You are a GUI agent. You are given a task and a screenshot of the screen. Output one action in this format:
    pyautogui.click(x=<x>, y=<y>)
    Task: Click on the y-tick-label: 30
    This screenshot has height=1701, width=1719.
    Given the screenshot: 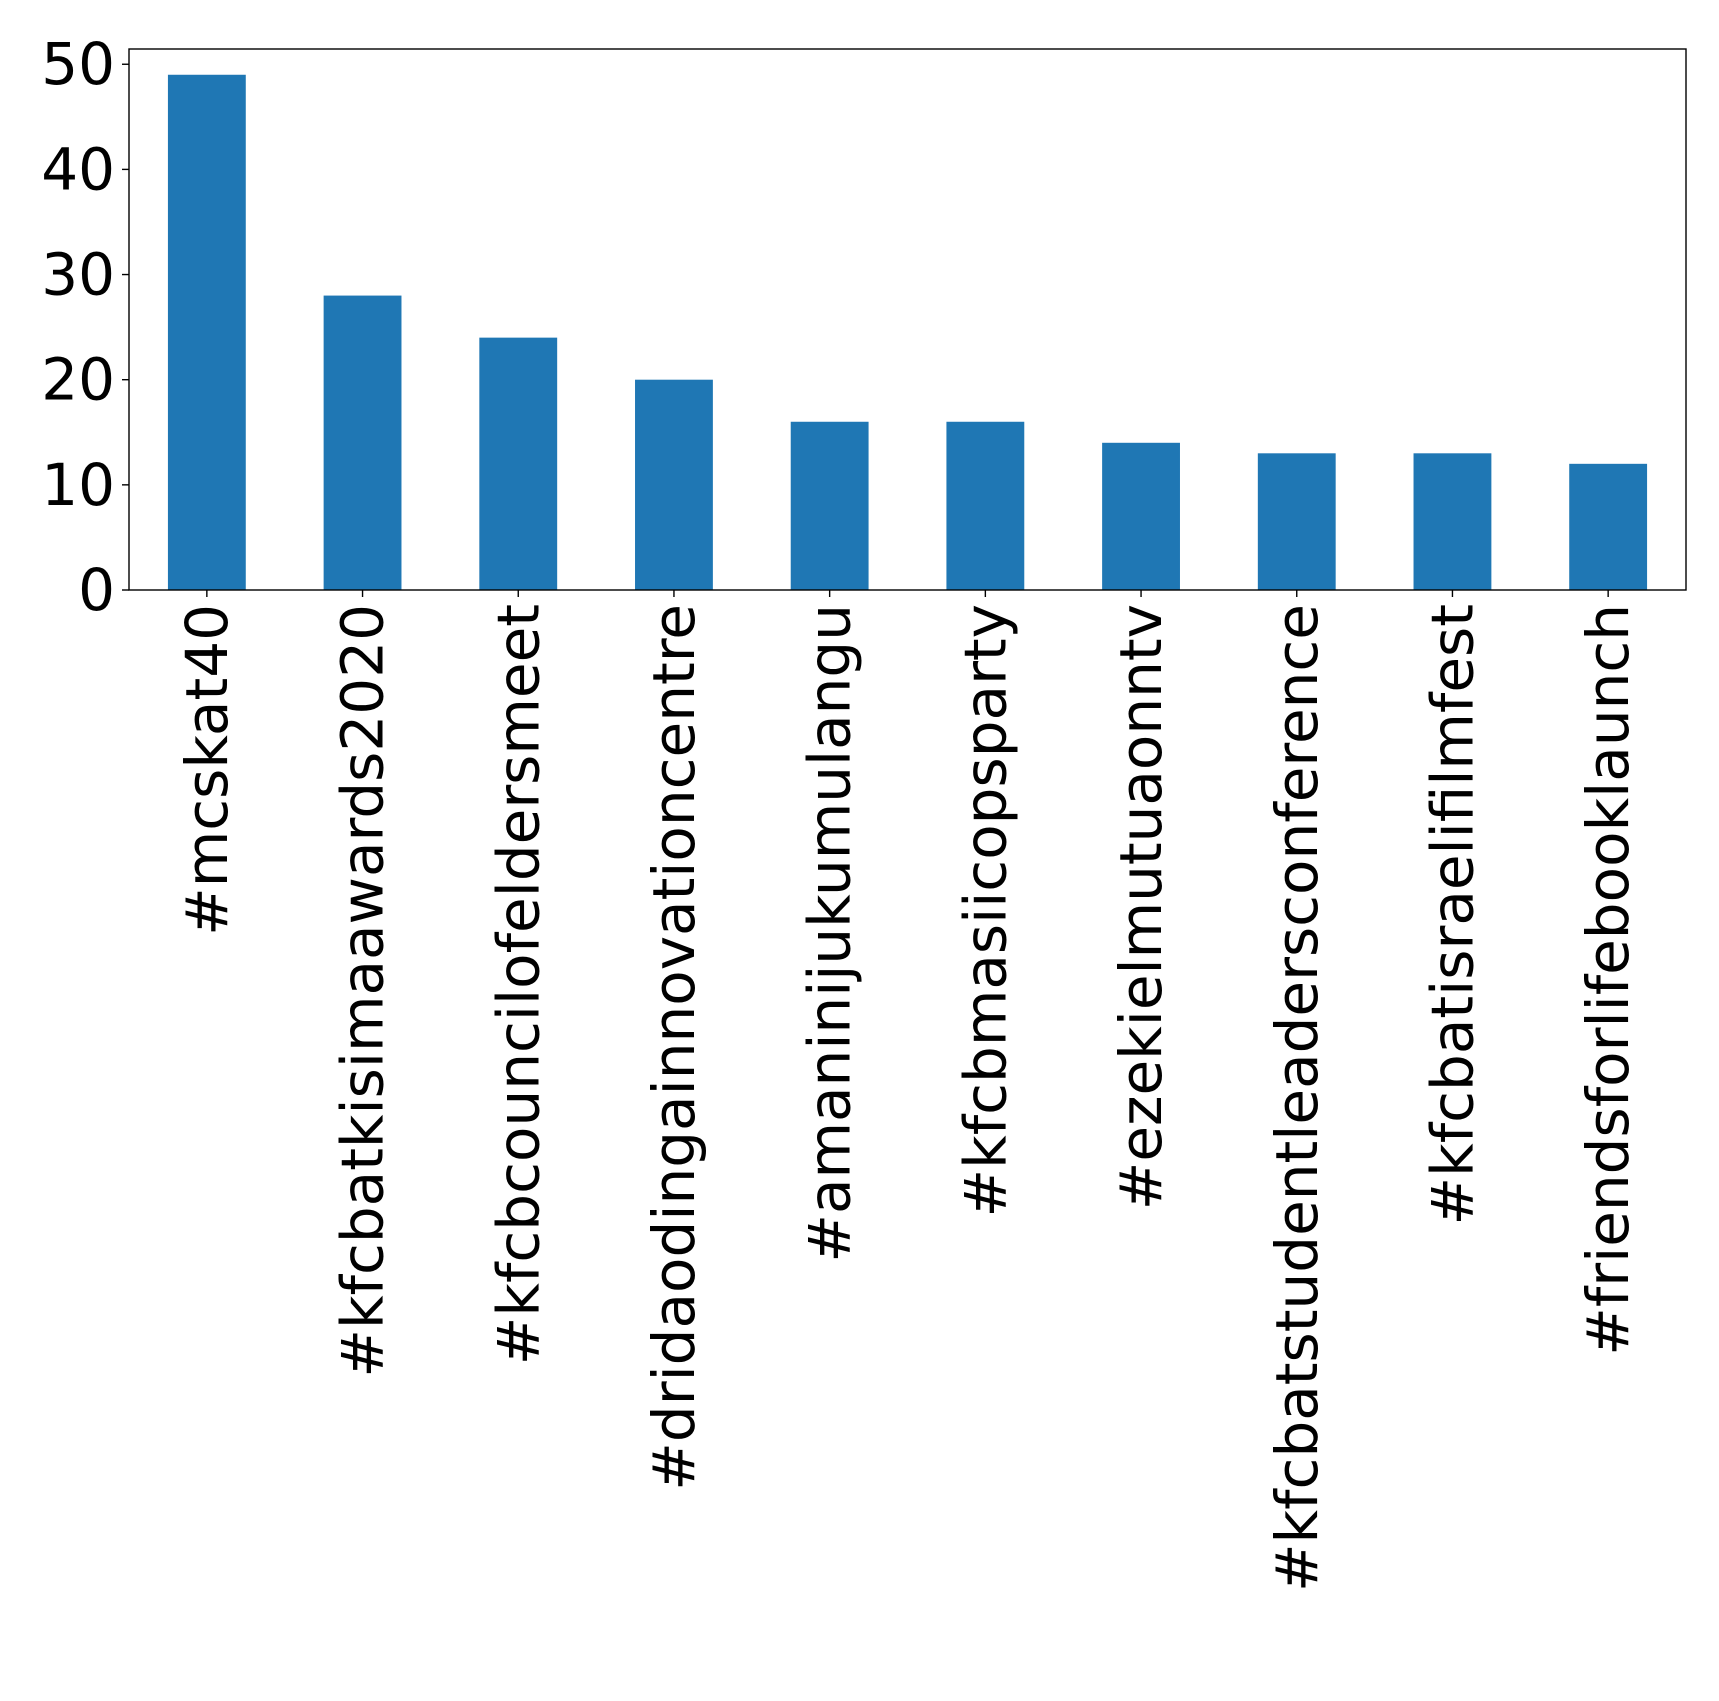 What is the action you would take?
    pyautogui.click(x=78, y=275)
    